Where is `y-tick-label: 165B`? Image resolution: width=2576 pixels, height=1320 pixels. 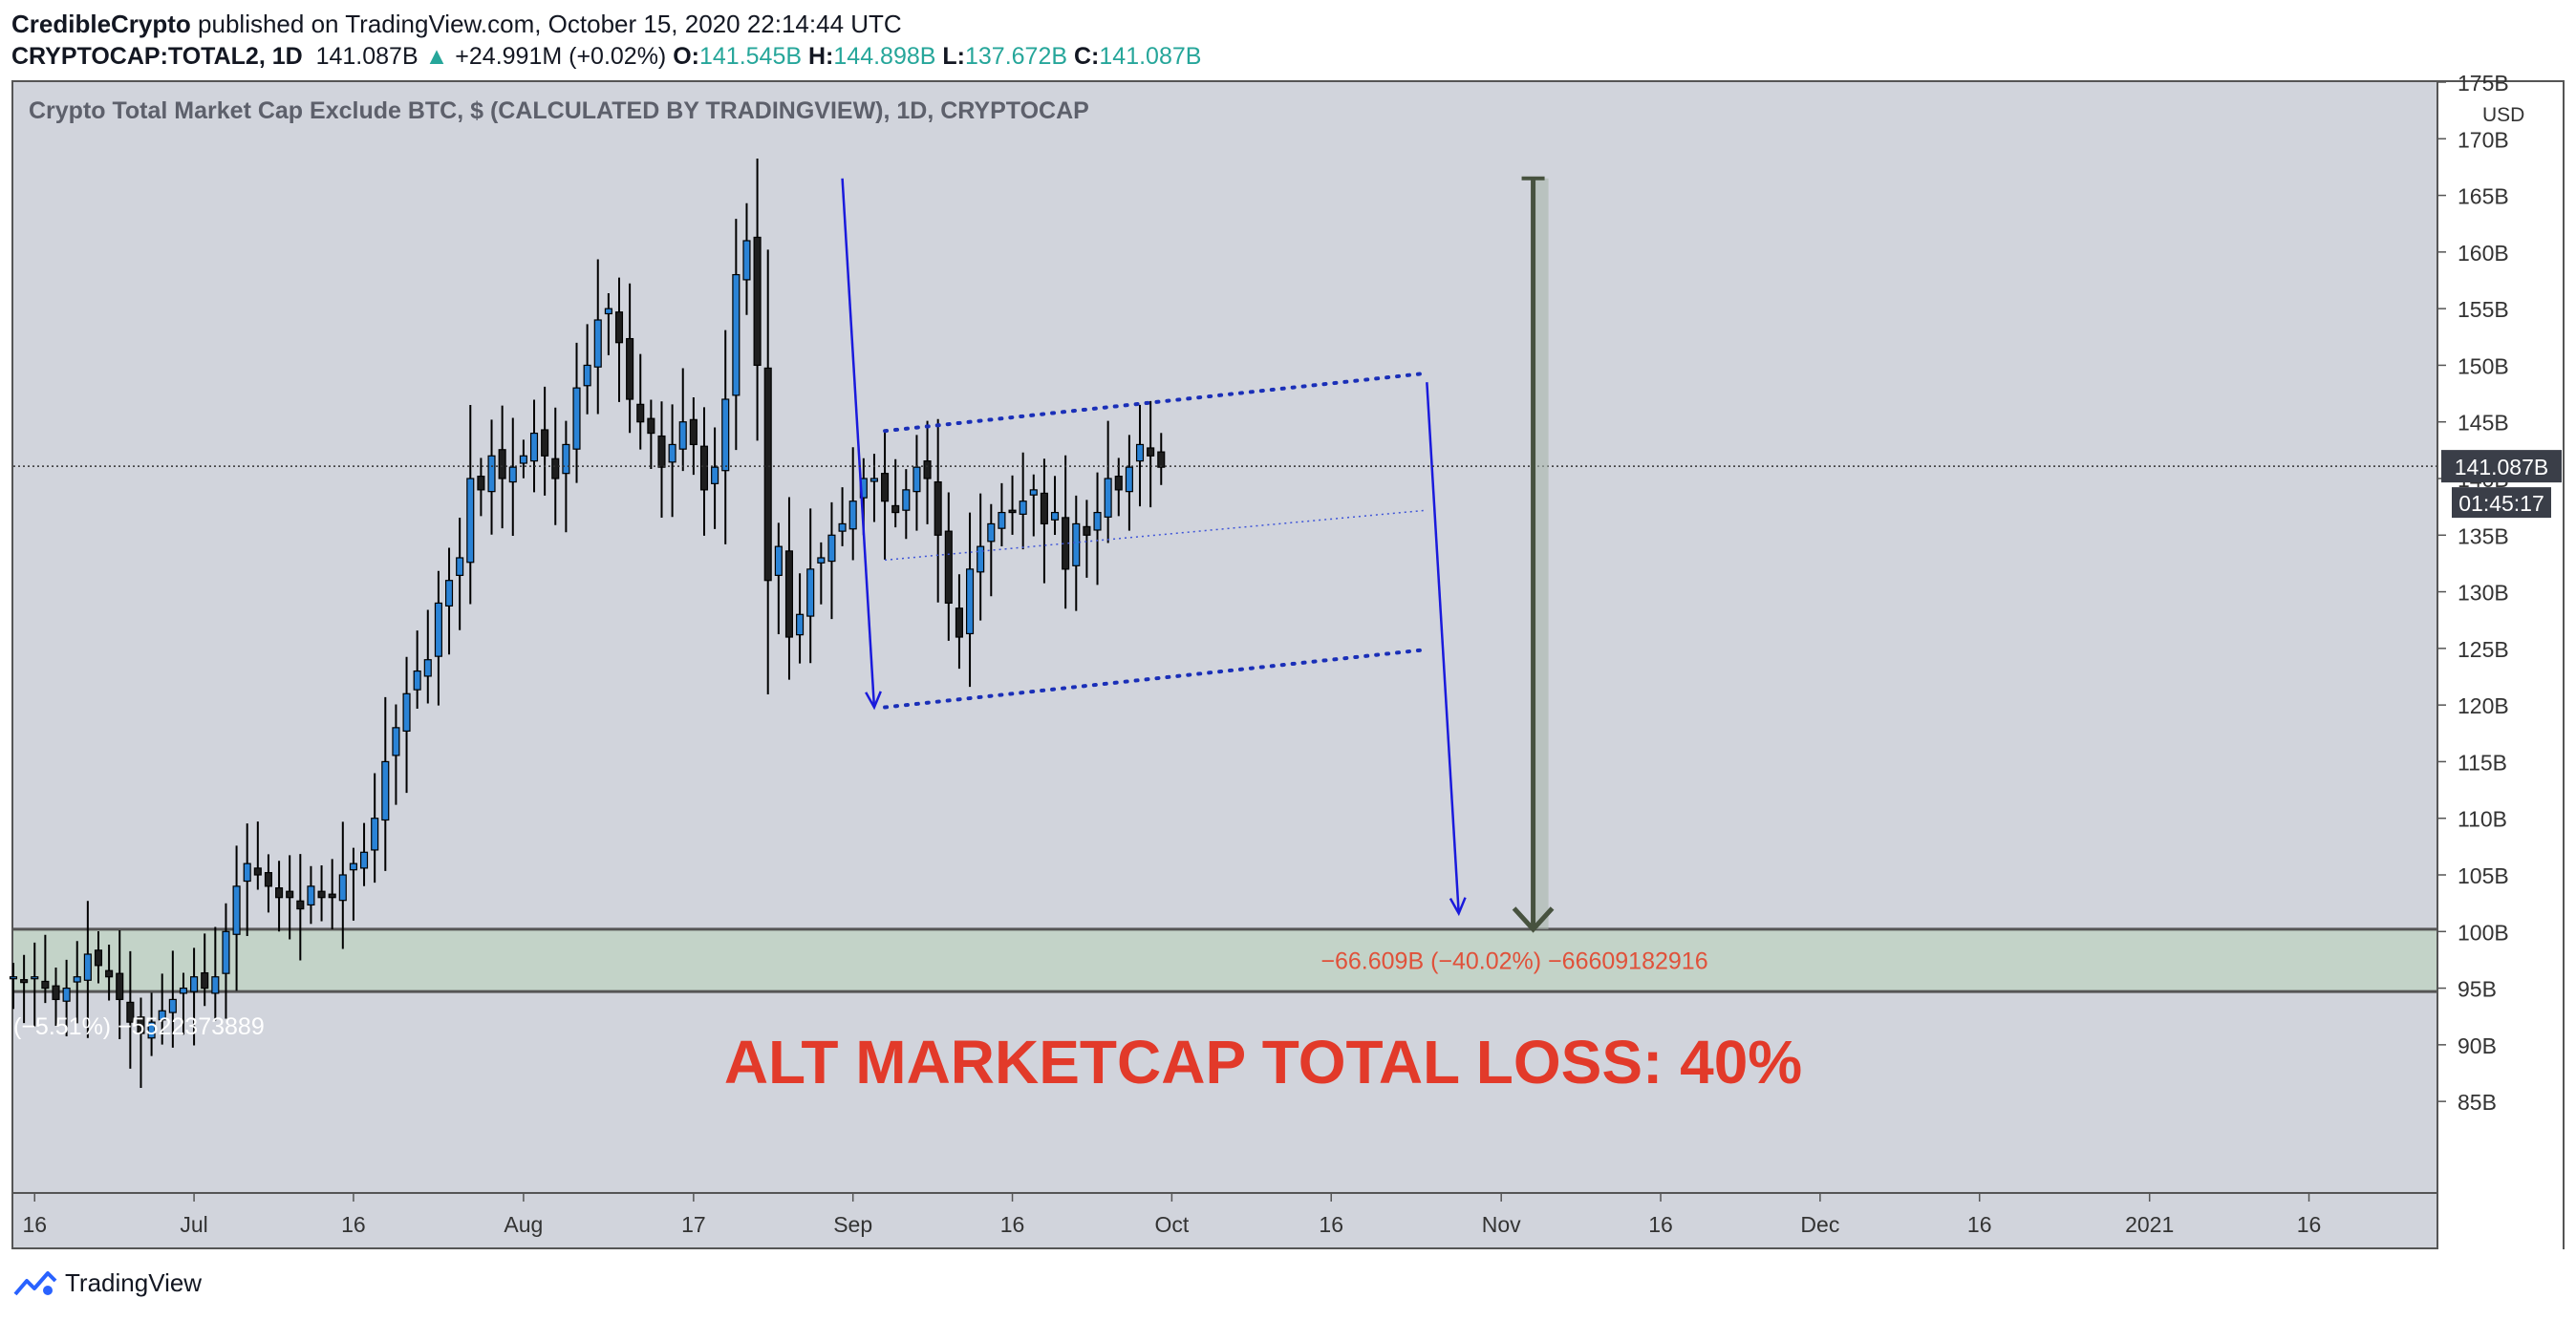 y-tick-label: 165B is located at coordinates (2483, 196).